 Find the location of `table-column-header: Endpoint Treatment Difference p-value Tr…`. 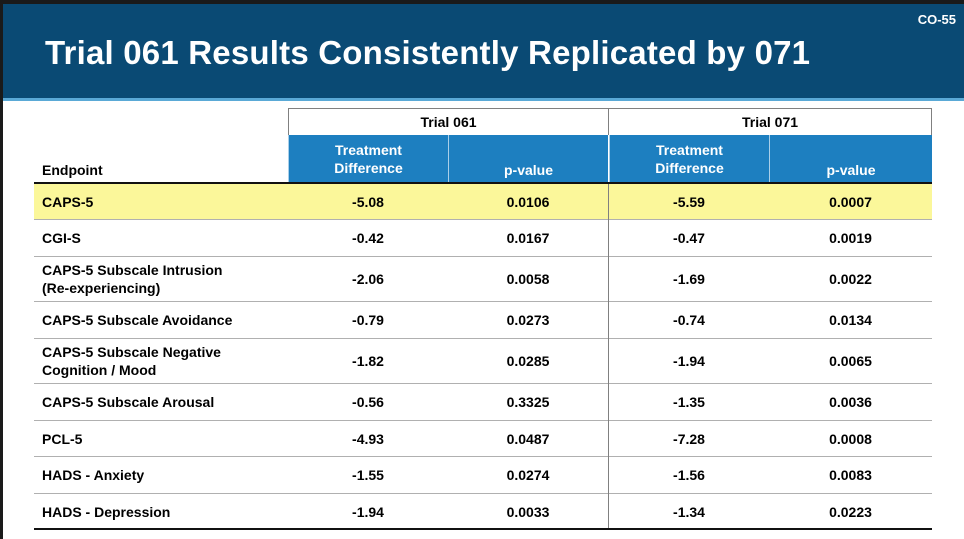

table-column-header: Endpoint Treatment Difference p-value Tr… is located at coordinates (483, 159).